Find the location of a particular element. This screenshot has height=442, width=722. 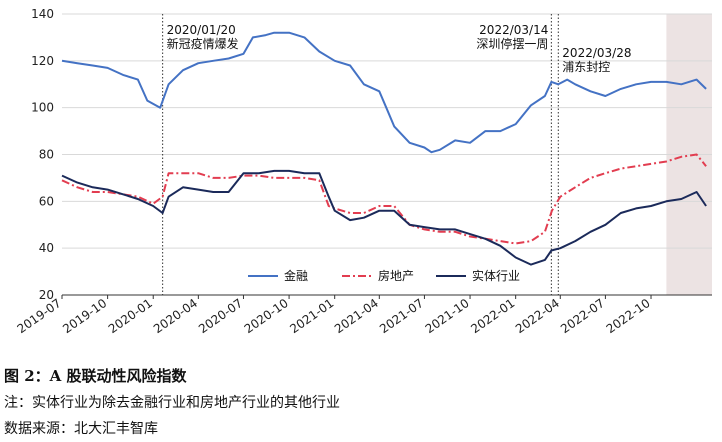

x-tick-label: 2022-01 is located at coordinates (492, 316).